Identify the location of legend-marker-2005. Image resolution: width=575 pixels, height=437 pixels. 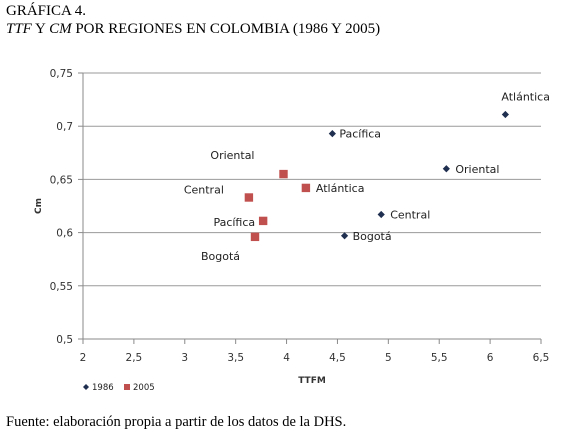
(127, 387).